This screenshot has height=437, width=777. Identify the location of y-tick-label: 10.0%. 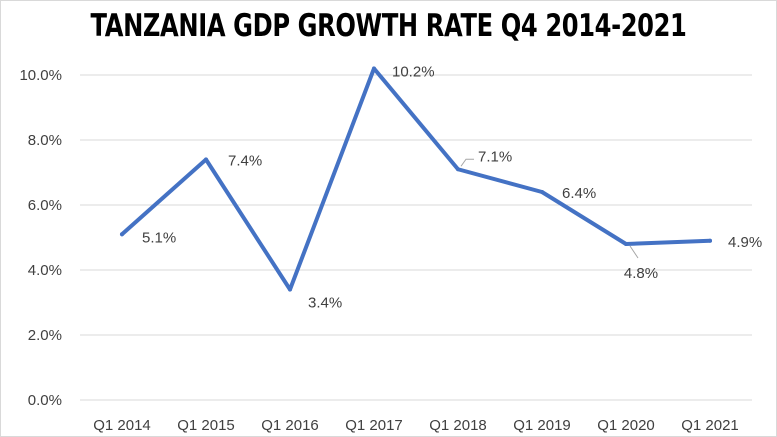
(40, 75).